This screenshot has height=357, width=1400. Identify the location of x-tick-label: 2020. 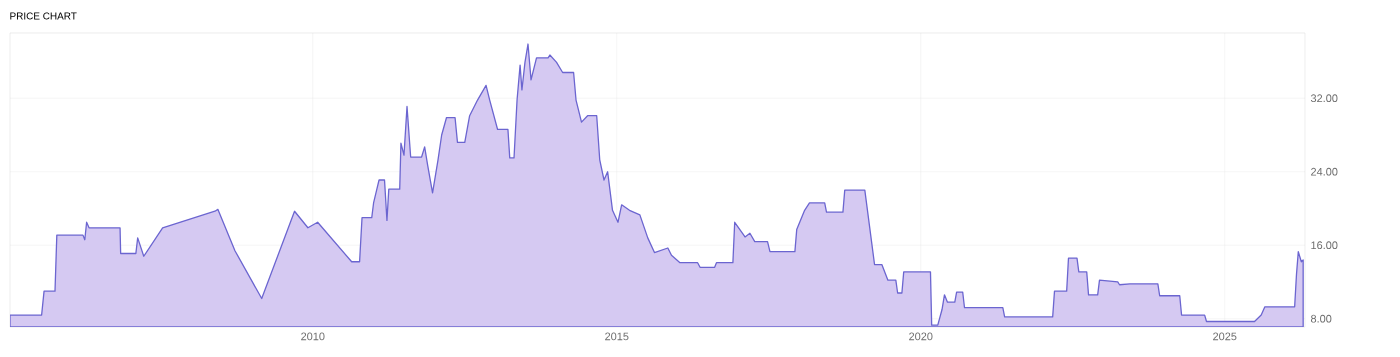
(921, 336).